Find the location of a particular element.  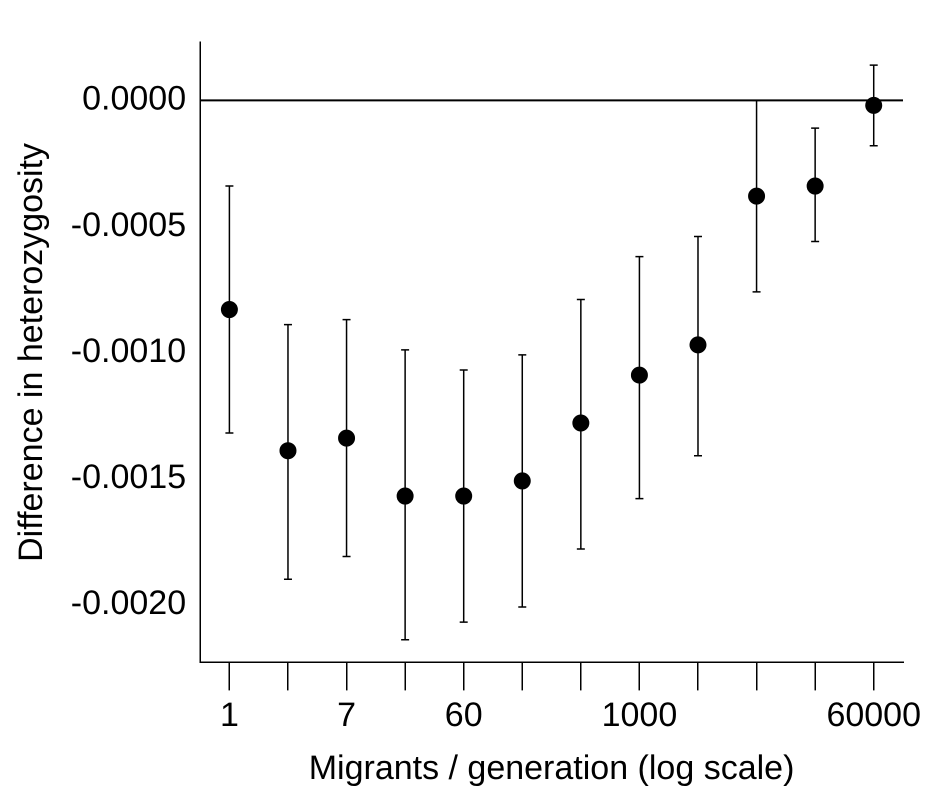

y-tick-label: 0.0000 is located at coordinates (134, 99).